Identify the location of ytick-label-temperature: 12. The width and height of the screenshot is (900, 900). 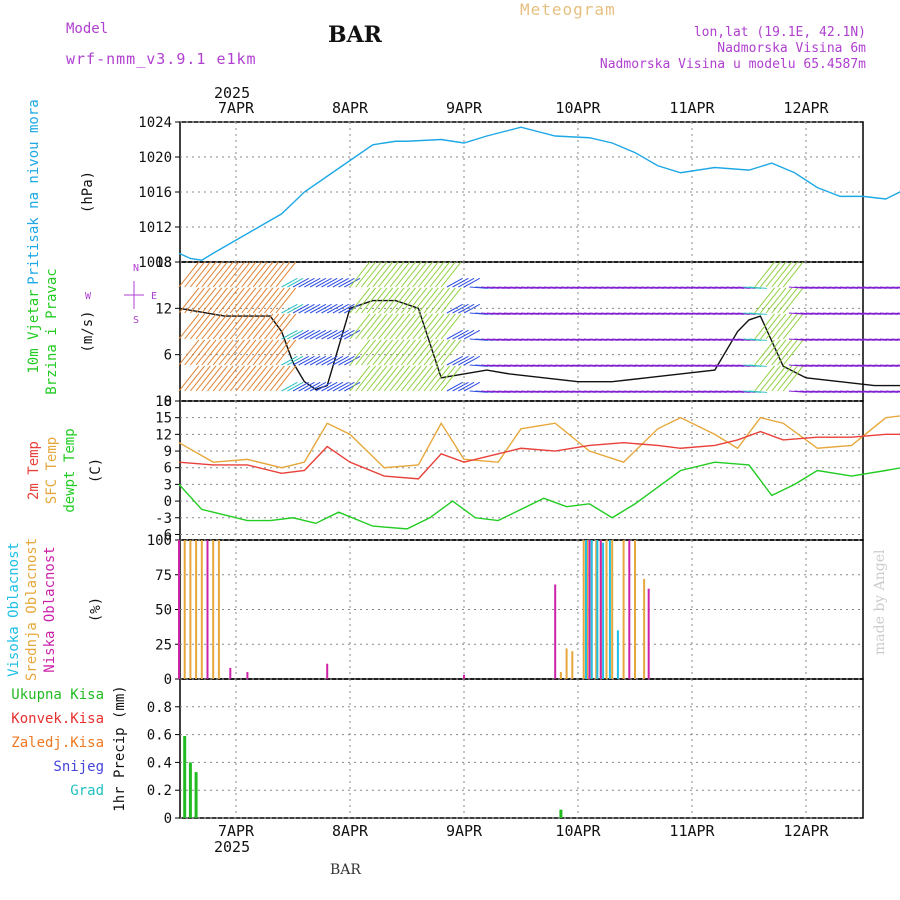
(163, 435).